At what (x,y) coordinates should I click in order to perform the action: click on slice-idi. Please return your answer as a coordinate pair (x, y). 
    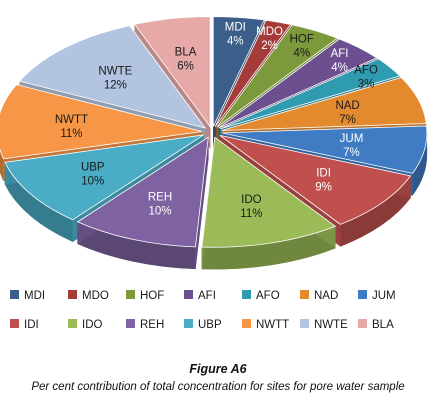
    Looking at the image, I should click on (315, 179).